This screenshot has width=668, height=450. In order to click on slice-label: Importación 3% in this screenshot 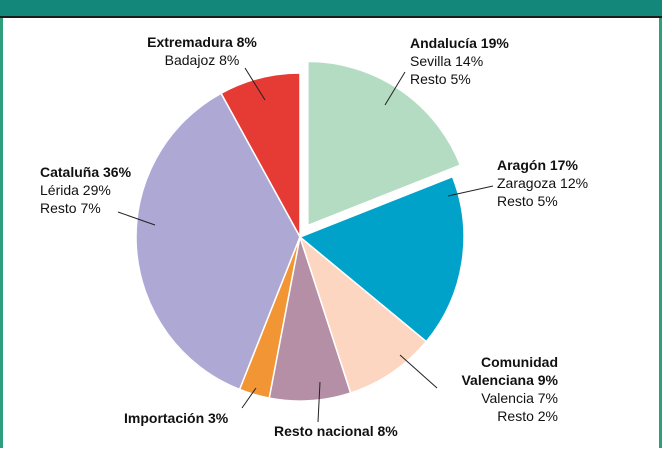, I will do `click(176, 418)`.